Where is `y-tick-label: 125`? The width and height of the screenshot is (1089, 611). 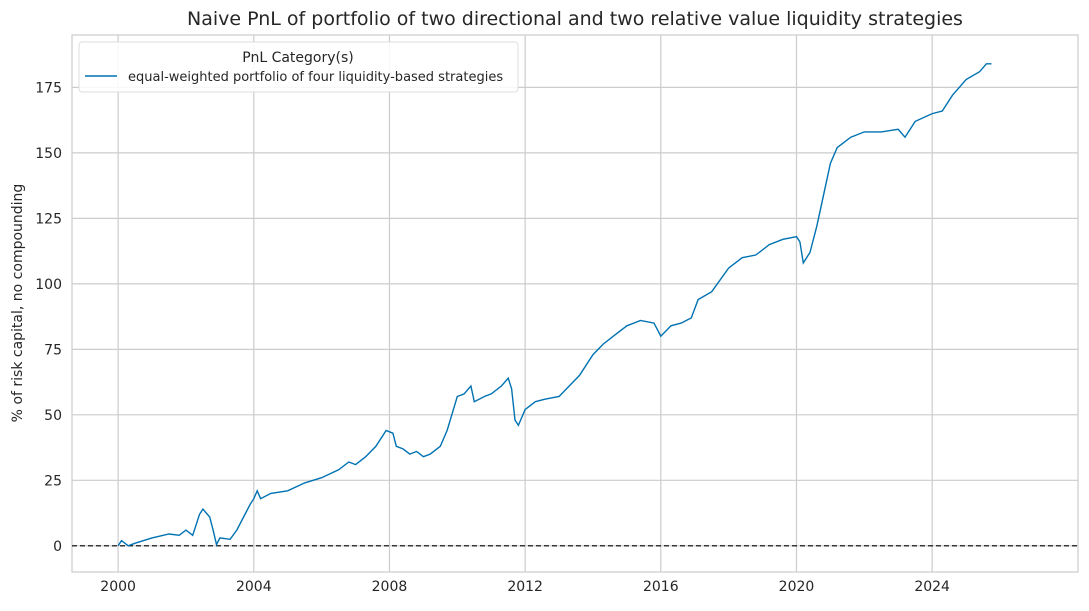
y-tick-label: 125 is located at coordinates (48, 219).